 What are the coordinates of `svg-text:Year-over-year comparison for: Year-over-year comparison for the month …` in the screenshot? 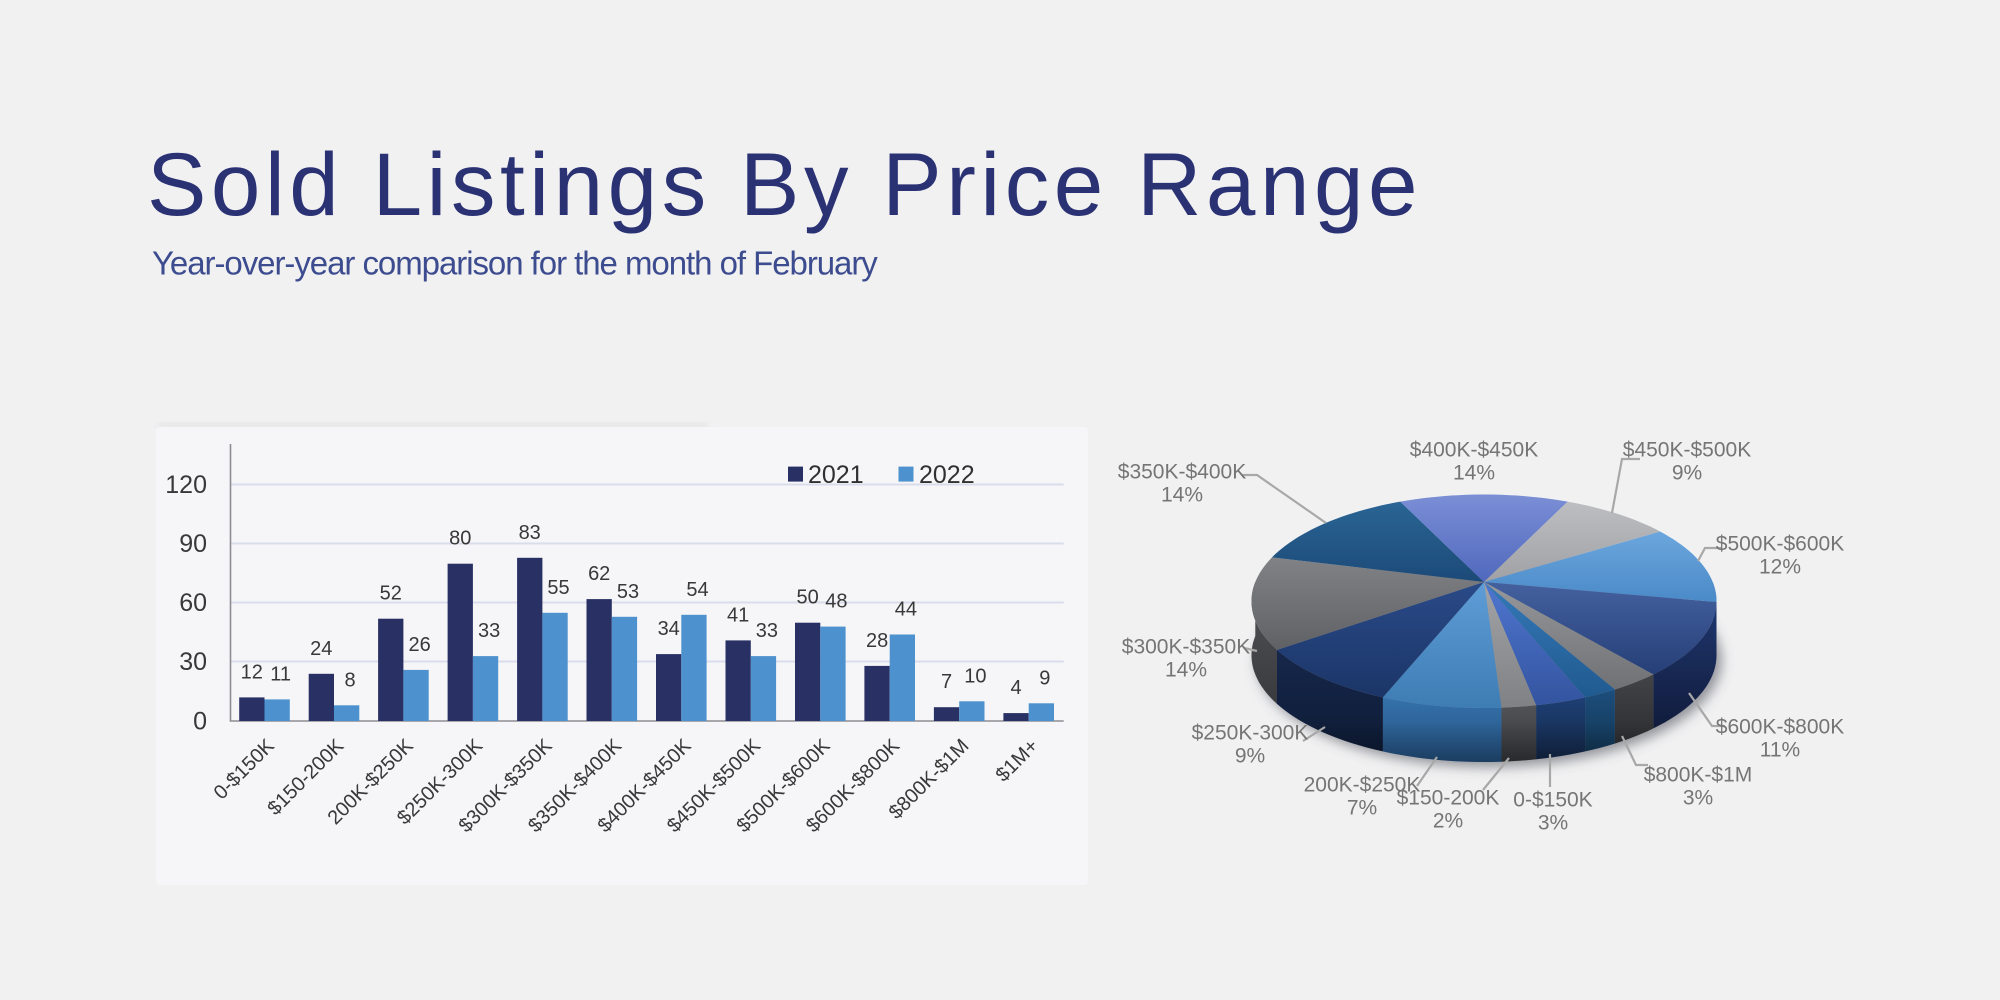 It's located at (515, 262).